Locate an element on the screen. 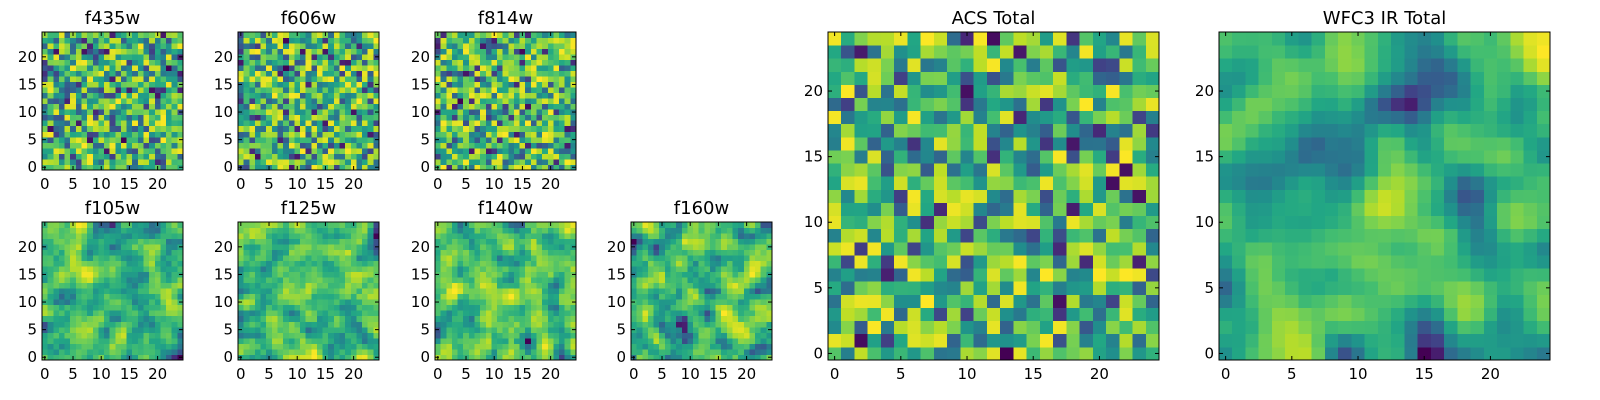 Image resolution: width=1600 pixels, height=400 pixels. x-tick-label: 5 is located at coordinates (466, 184).